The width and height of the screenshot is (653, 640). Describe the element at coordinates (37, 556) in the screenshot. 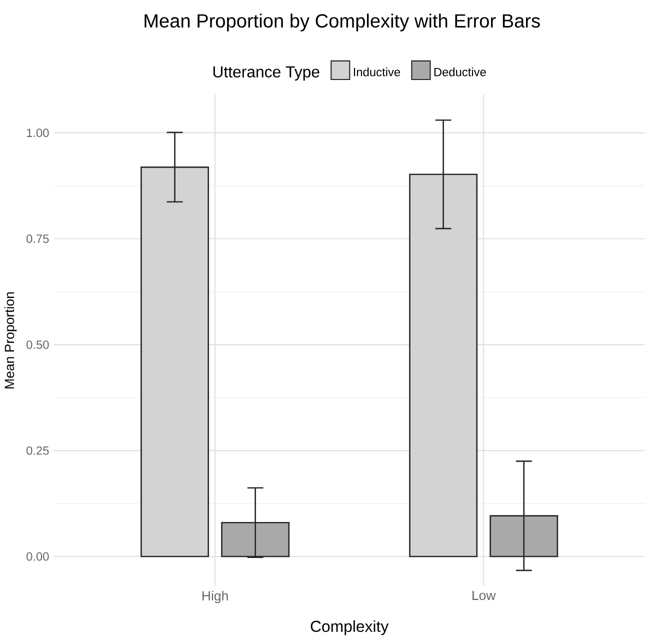

I see `y-tick-label: 0.00` at that location.